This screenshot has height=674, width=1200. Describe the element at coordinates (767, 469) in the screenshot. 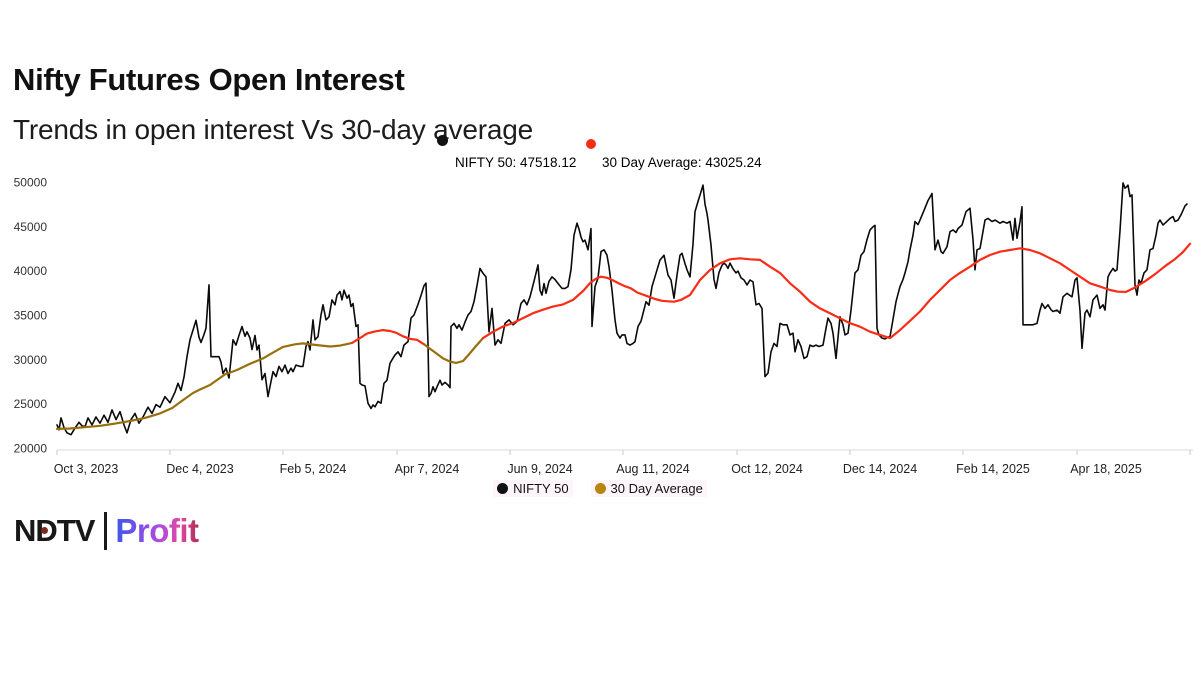

I see `x-axis-label-6: Oct 12, 2024` at that location.